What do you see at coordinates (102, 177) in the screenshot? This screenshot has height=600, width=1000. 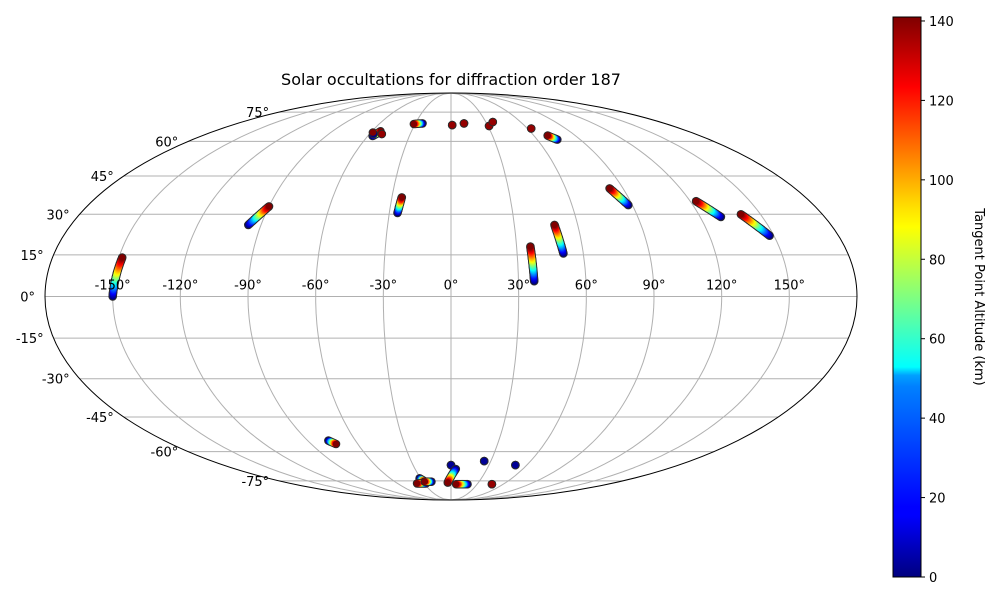 I see `latitude-tick-label: 45°` at bounding box center [102, 177].